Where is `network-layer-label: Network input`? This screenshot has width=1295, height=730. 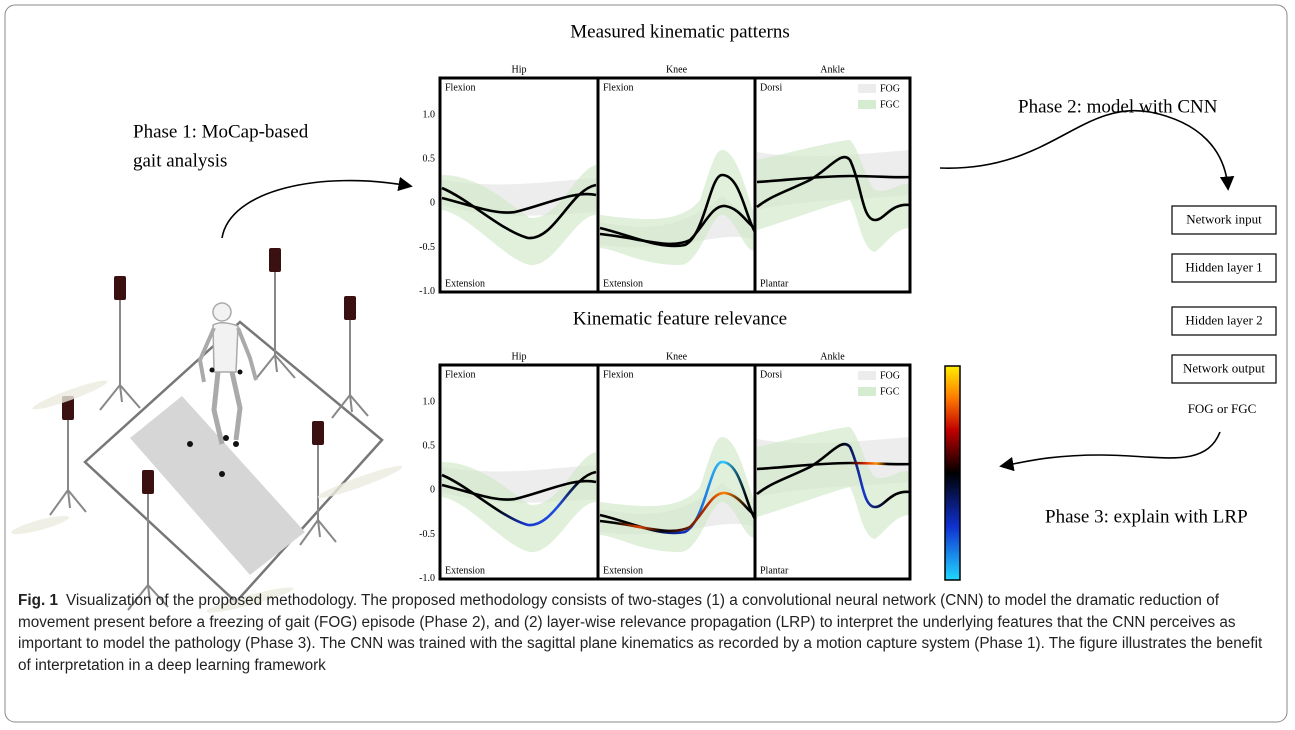 network-layer-label: Network input is located at coordinates (1224, 218).